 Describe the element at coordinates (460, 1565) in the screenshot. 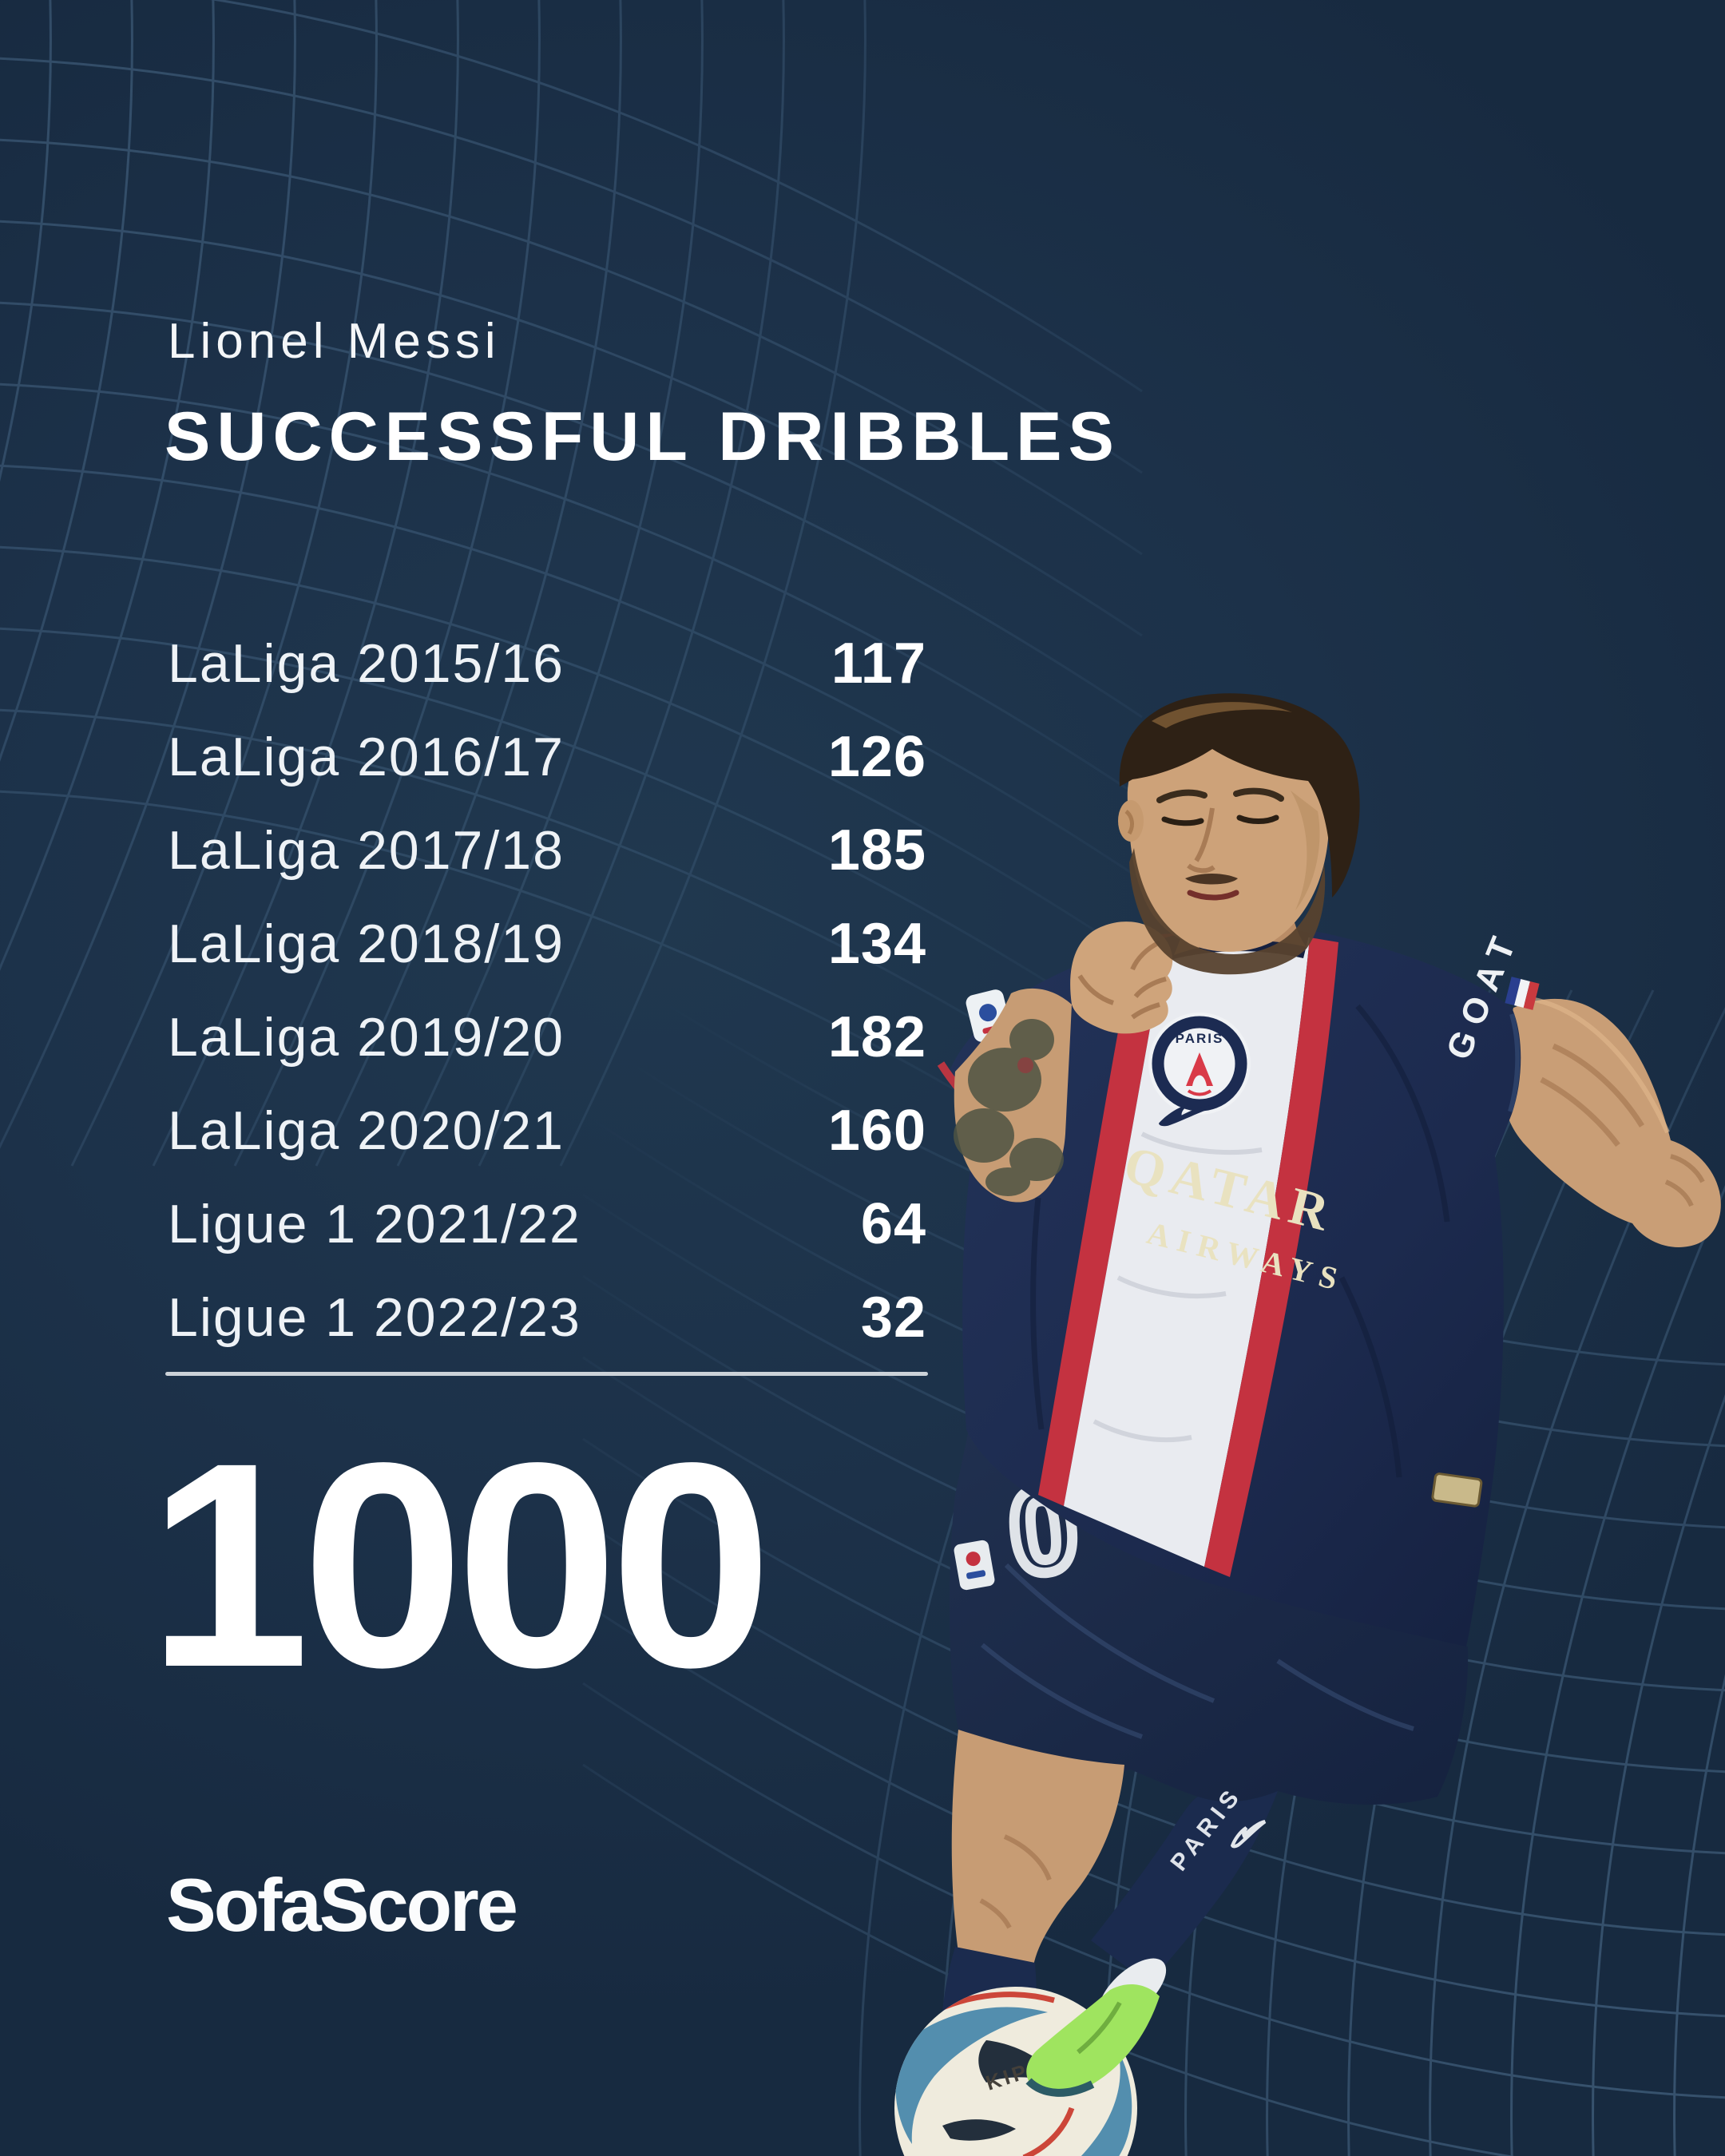

I see `total-value: 1000` at that location.